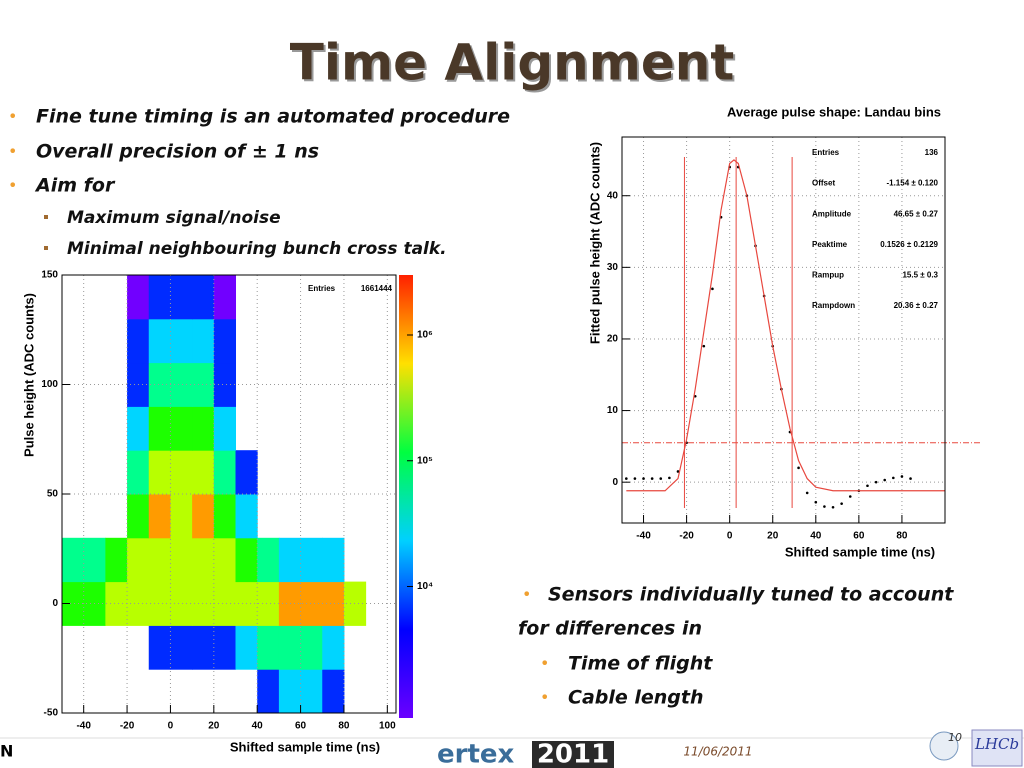 The width and height of the screenshot is (1024, 768). Describe the element at coordinates (53, 494) in the screenshot. I see `y-tick-label: 50` at that location.